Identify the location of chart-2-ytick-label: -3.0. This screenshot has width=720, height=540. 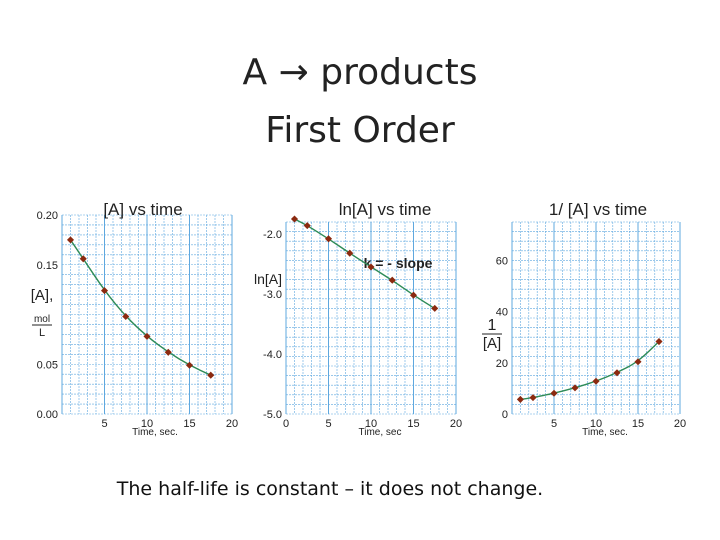
(272, 295).